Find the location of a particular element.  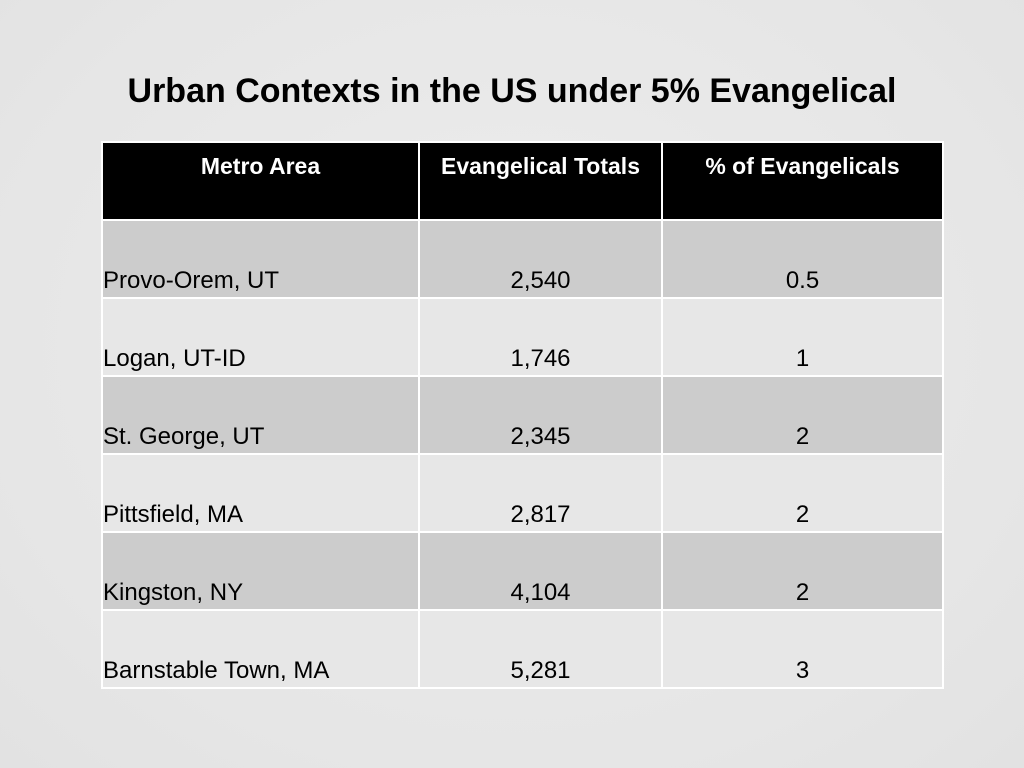

cell-evangelical-total: 5,281 is located at coordinates (540, 649).